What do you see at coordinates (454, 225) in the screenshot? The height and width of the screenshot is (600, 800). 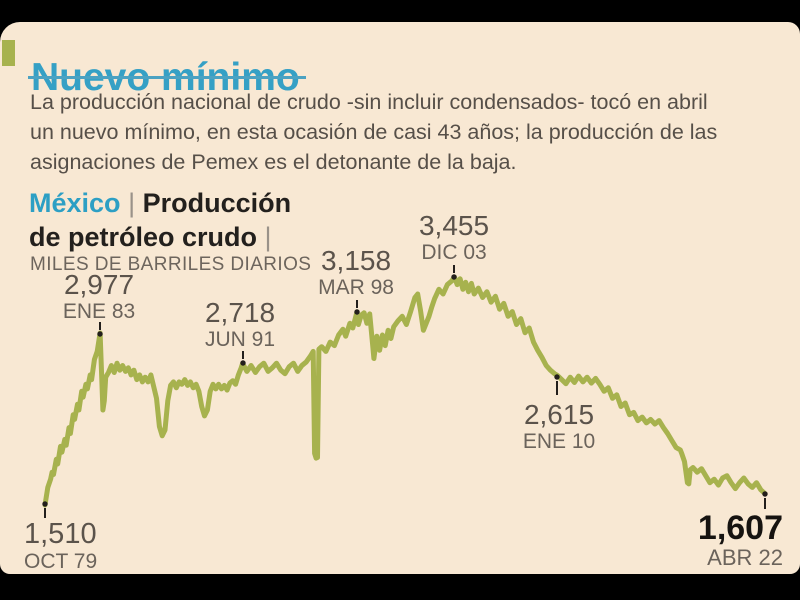 I see `annotation-value: 3,455` at bounding box center [454, 225].